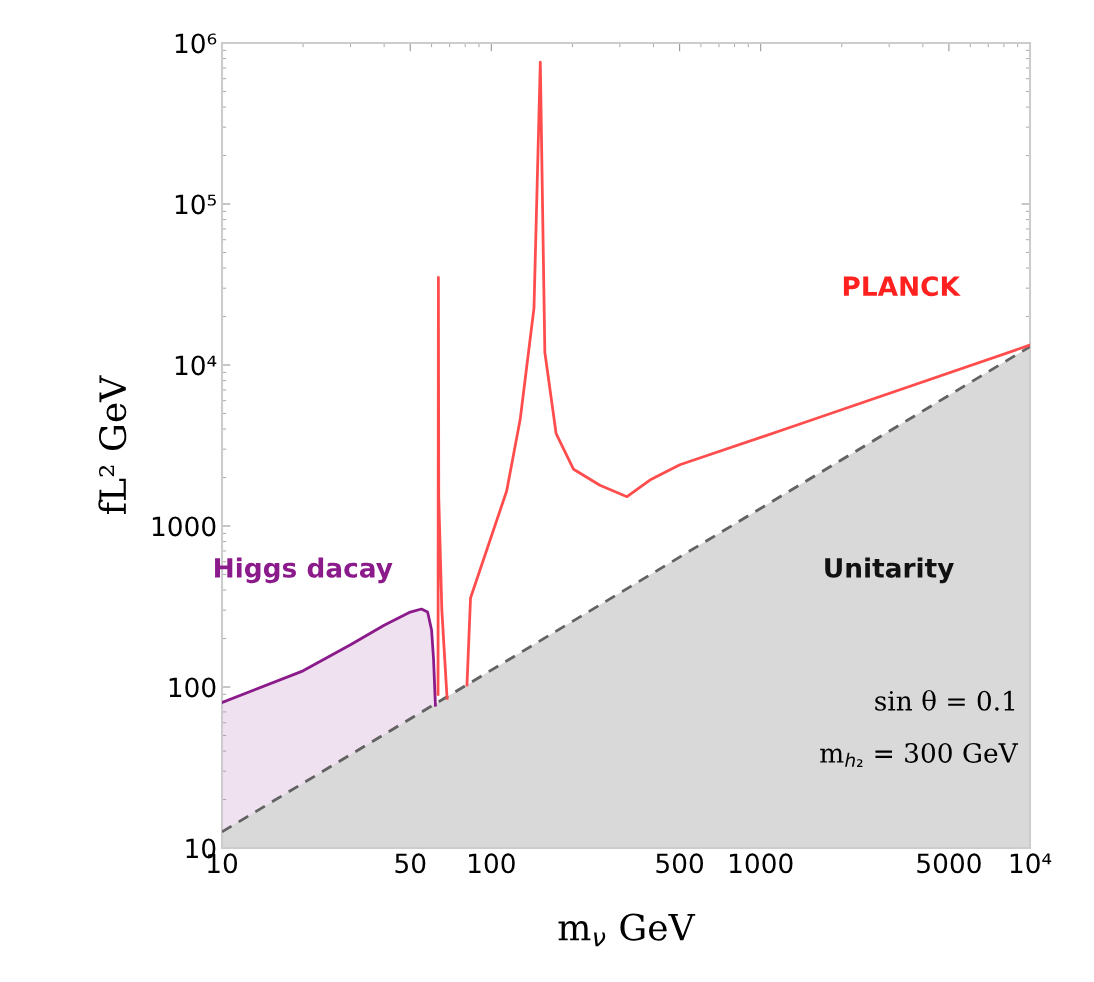 The image size is (1094, 982). What do you see at coordinates (919, 754) in the screenshot?
I see `annotation: m$_{h₂}$ = 300 GeV` at bounding box center [919, 754].